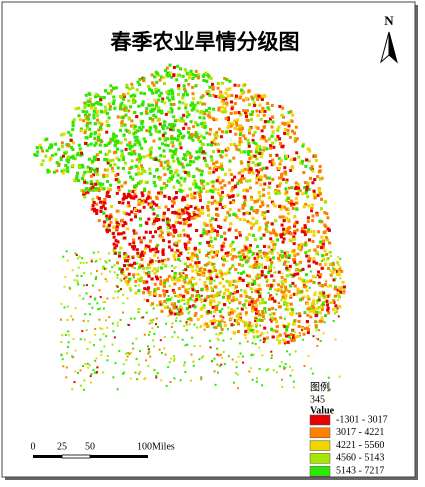 The height and width of the screenshot is (487, 425). I want to click on legend-swatch, so click(320, 433).